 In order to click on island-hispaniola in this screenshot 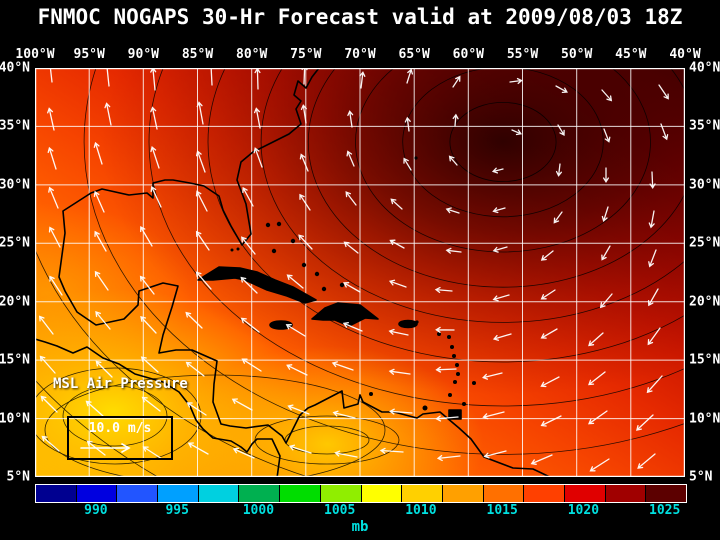, I will do `click(345, 314)`.